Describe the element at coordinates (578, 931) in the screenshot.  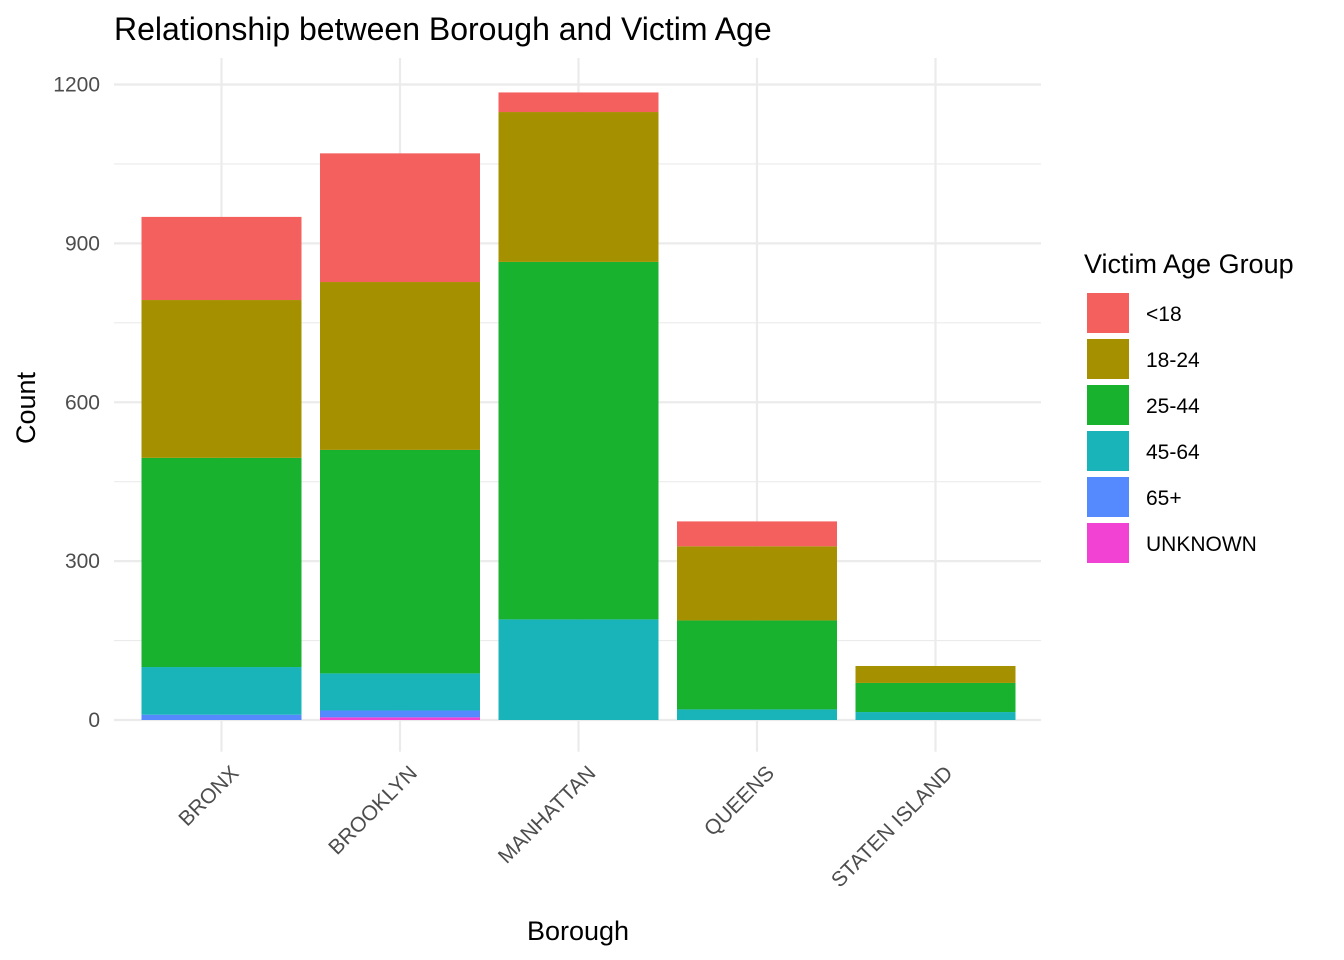
I see `x-axis-title: Borough` at that location.